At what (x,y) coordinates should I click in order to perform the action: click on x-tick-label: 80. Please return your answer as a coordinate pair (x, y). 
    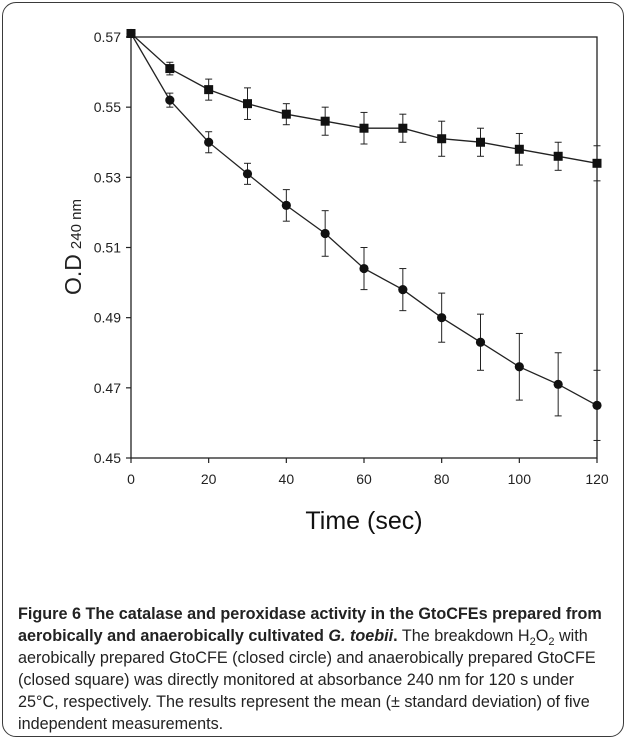
    Looking at the image, I should click on (442, 479).